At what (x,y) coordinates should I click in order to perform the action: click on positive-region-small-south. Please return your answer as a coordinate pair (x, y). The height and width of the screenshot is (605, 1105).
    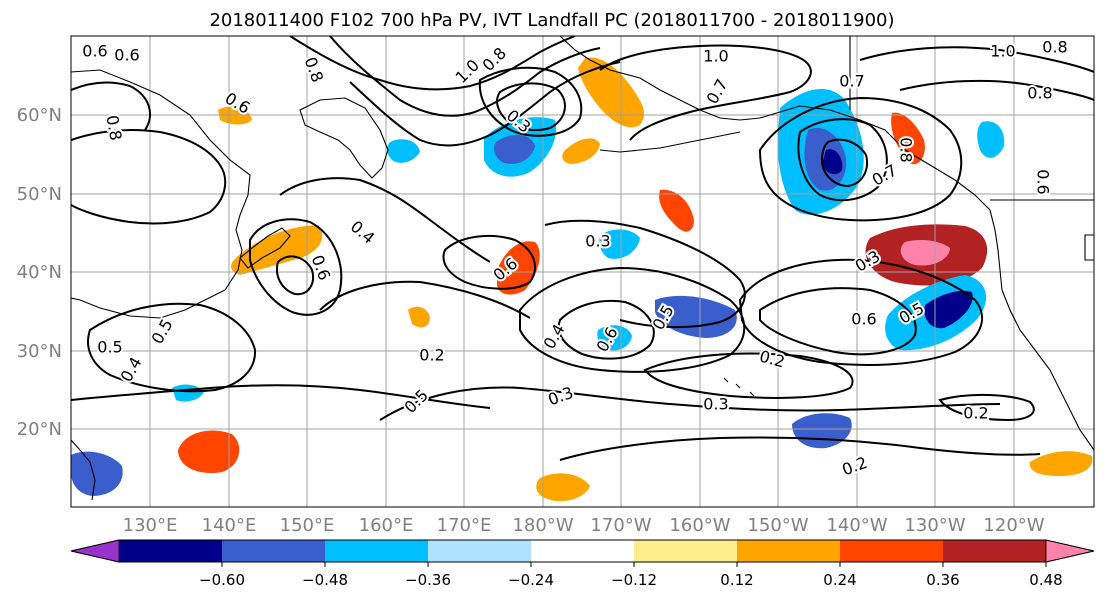
    Looking at the image, I should click on (419, 317).